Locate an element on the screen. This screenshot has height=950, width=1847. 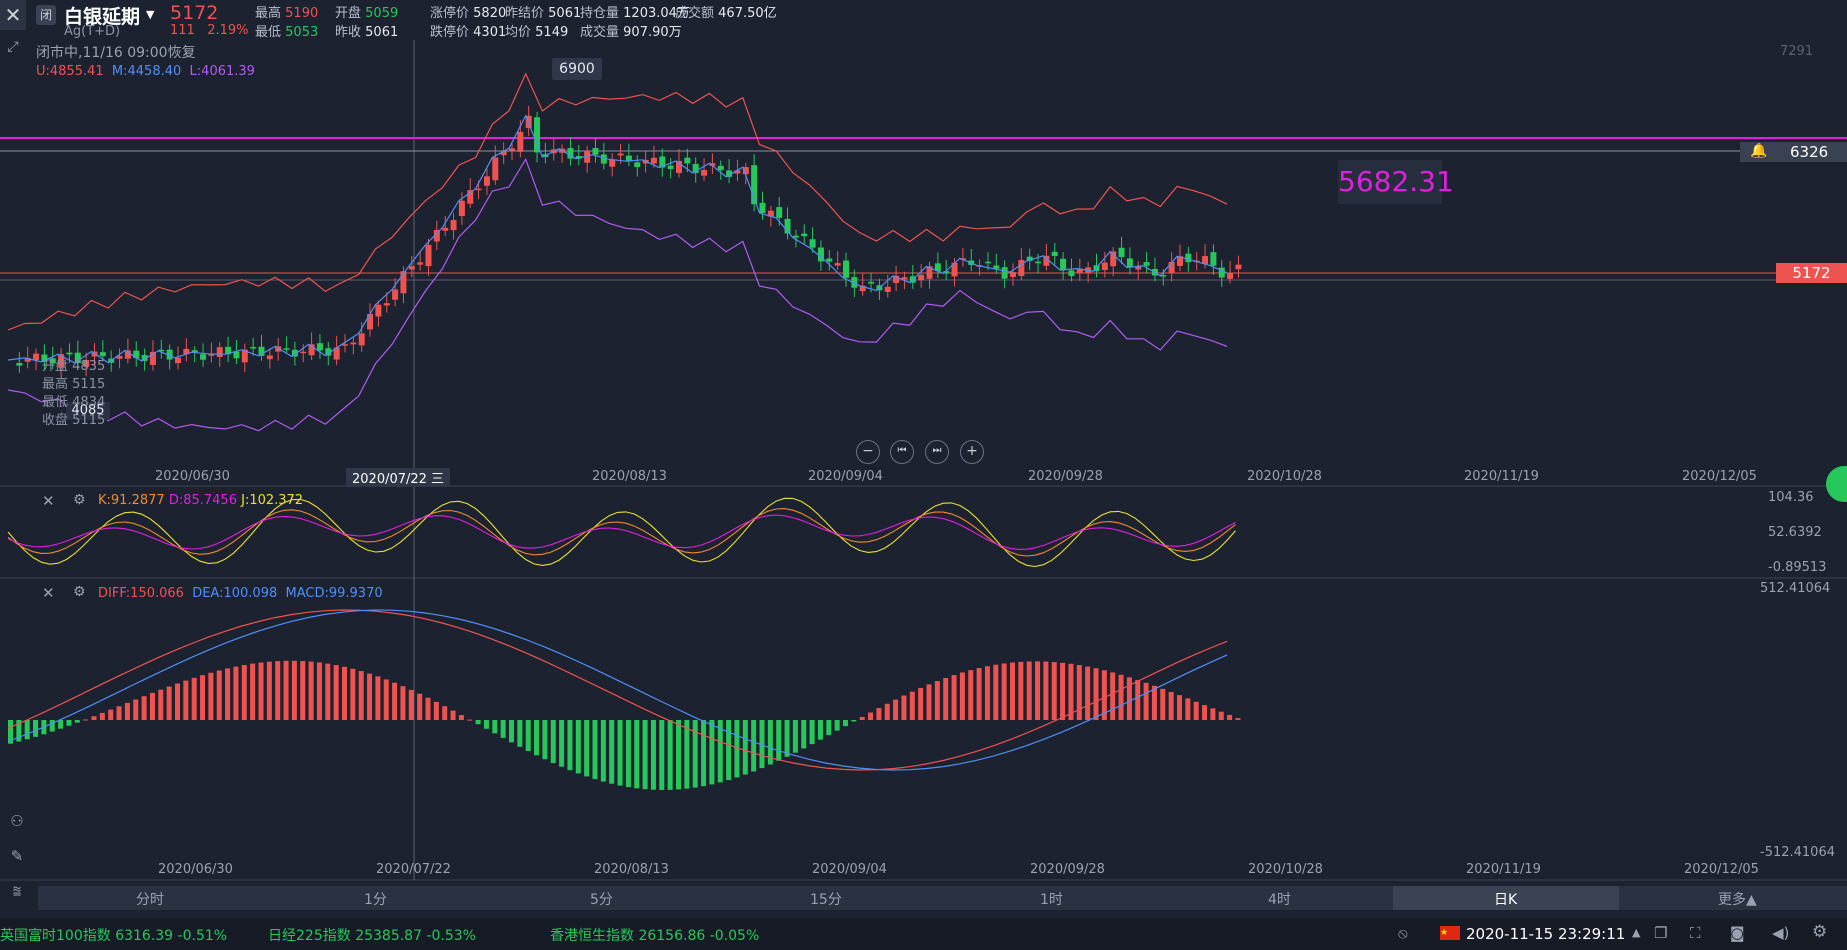
timeframe-tab: 1时 is located at coordinates (1051, 900).